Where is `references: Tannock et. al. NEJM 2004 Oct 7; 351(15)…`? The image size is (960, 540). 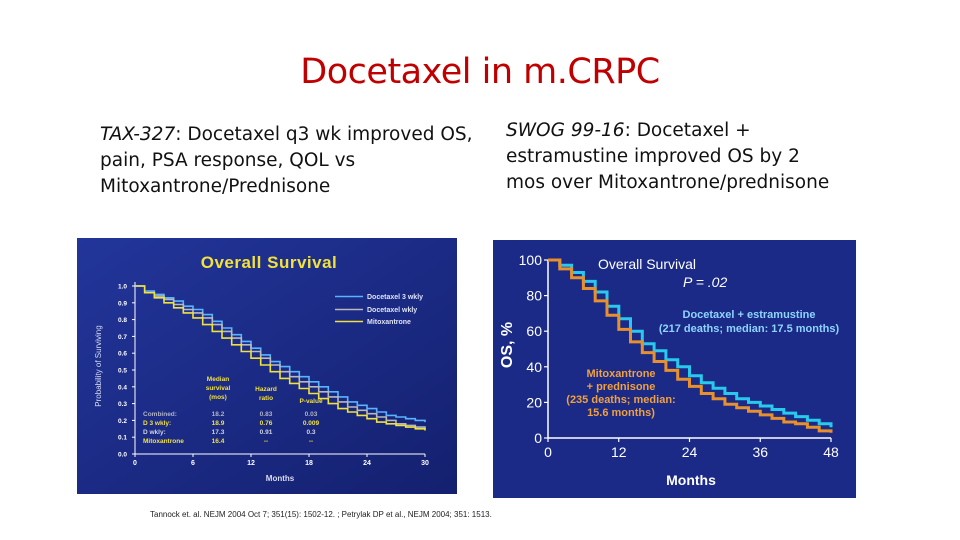 references: Tannock et. al. NEJM 2004 Oct 7; 351(15)… is located at coordinates (321, 514).